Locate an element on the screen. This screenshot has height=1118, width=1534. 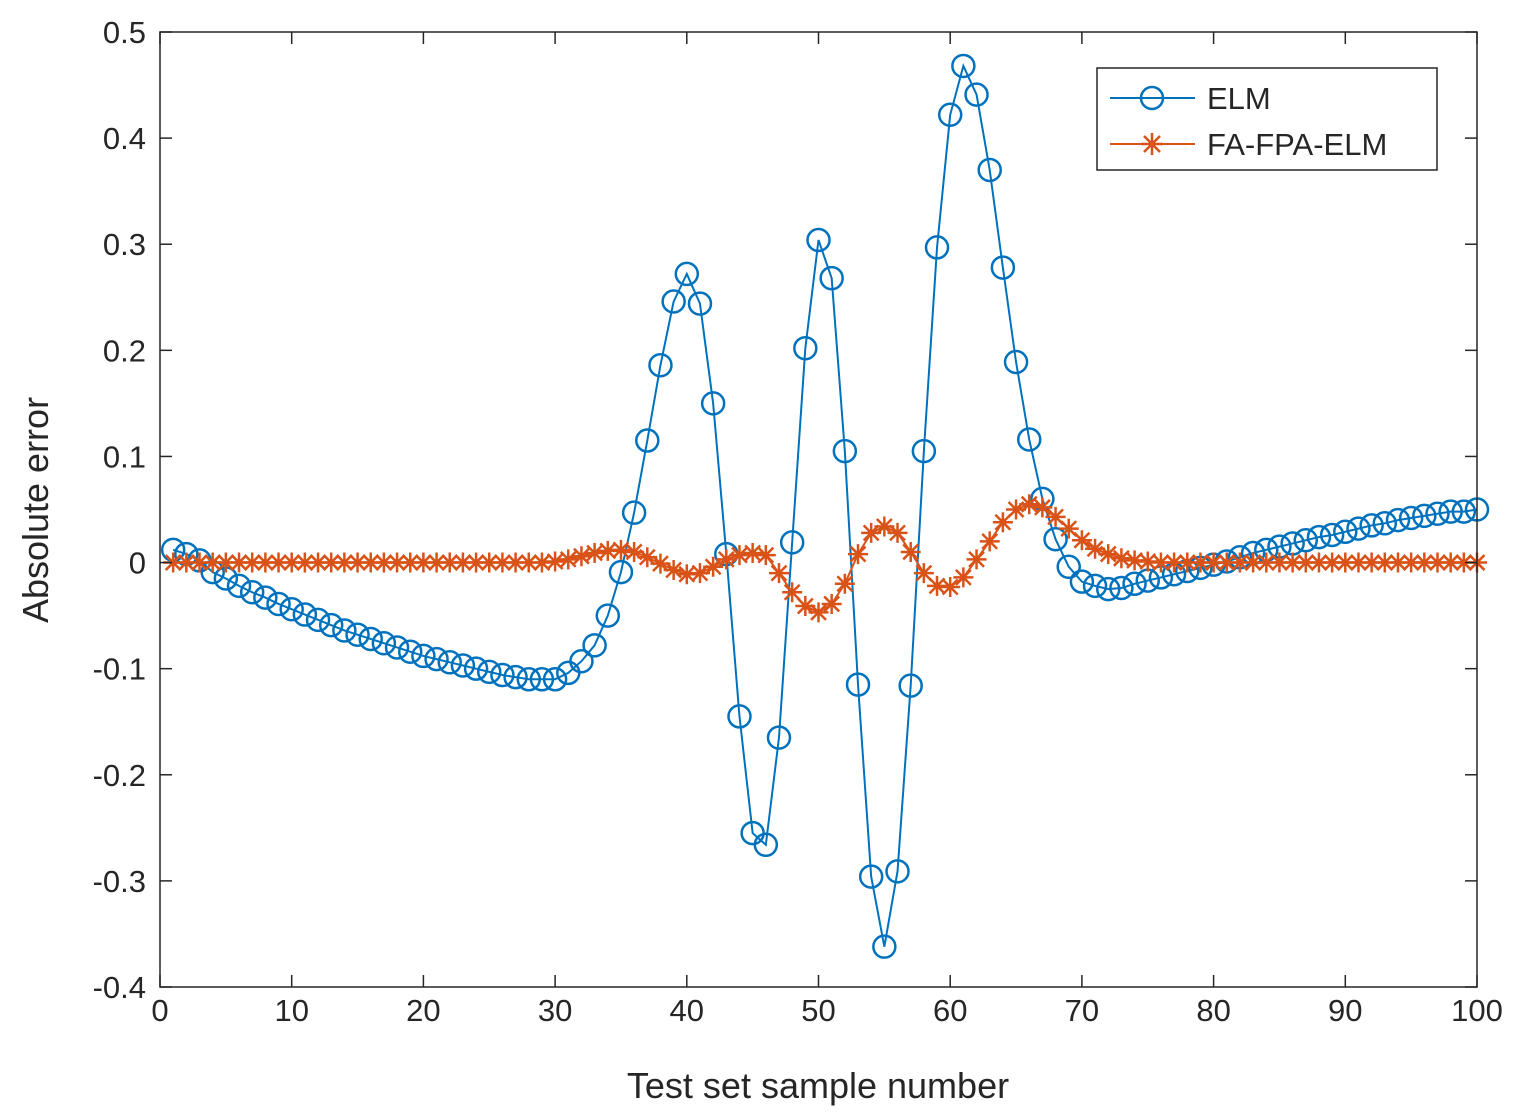
x-tick-label: 50 is located at coordinates (818, 1010).